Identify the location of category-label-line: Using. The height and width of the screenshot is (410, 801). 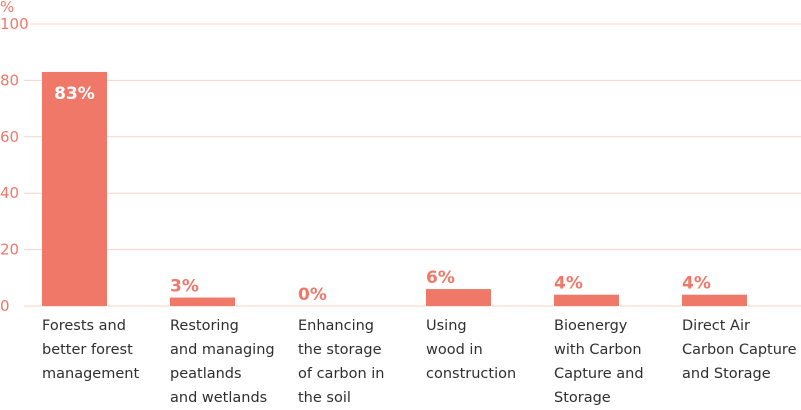
(446, 326).